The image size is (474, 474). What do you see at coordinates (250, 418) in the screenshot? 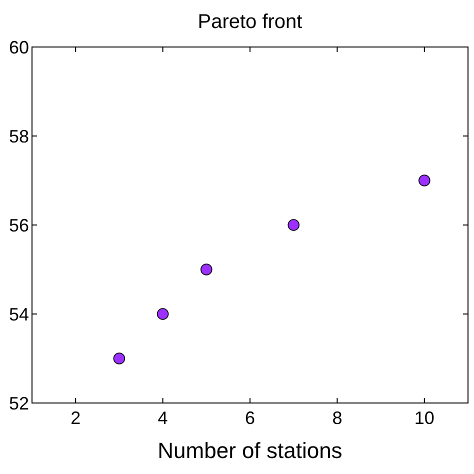
I see `x-tick-label: 6` at bounding box center [250, 418].